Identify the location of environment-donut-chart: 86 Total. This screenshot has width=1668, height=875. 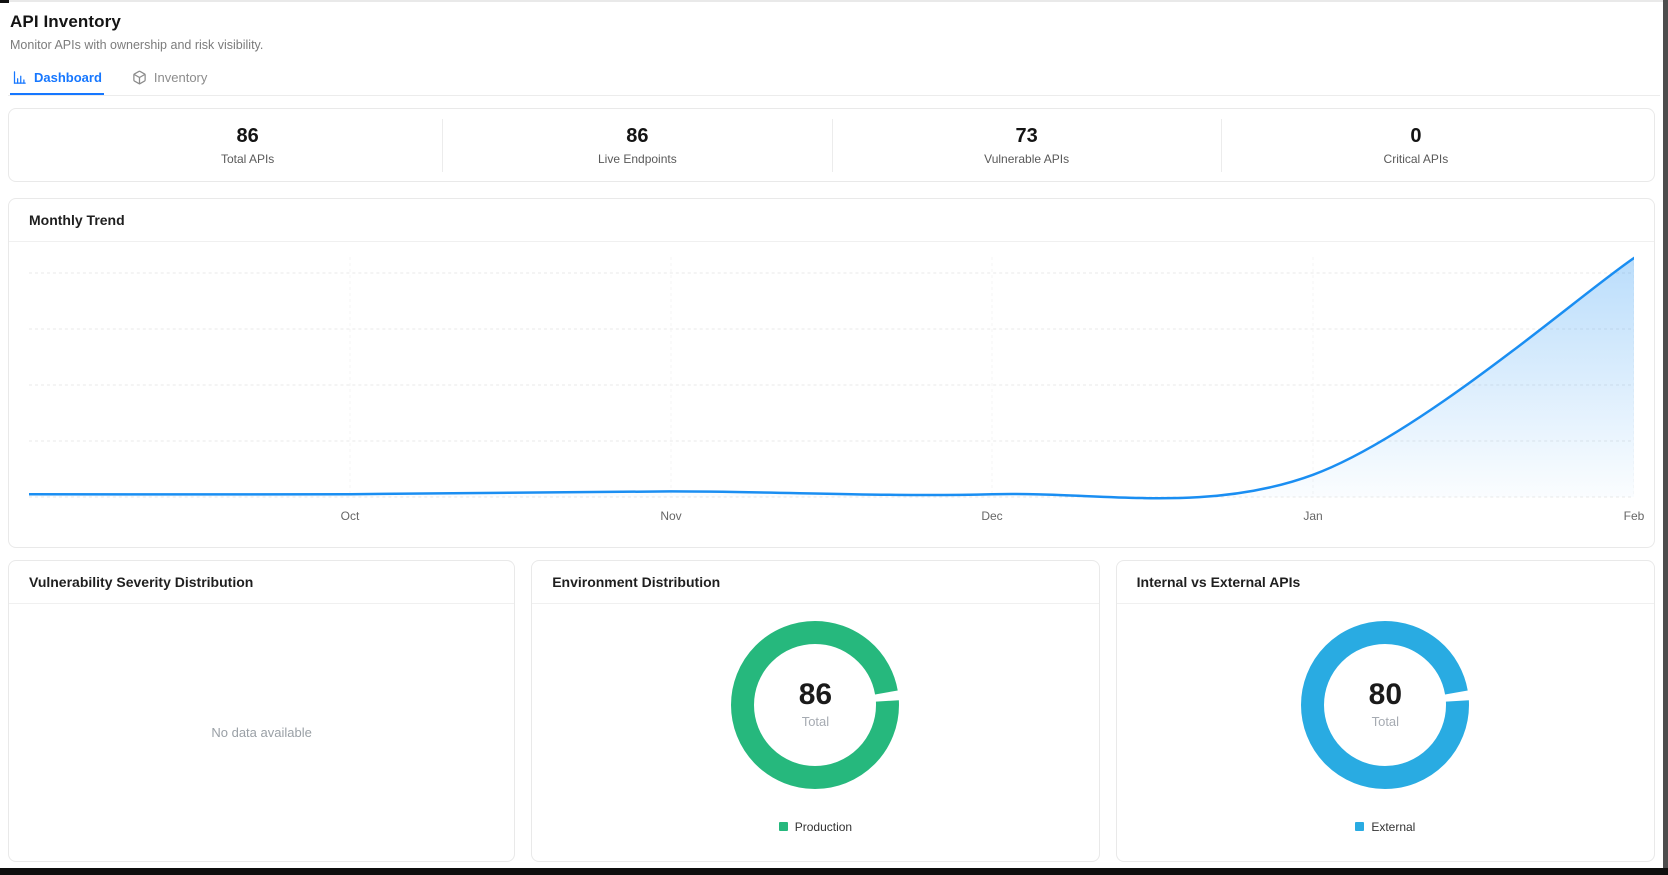
(815, 705).